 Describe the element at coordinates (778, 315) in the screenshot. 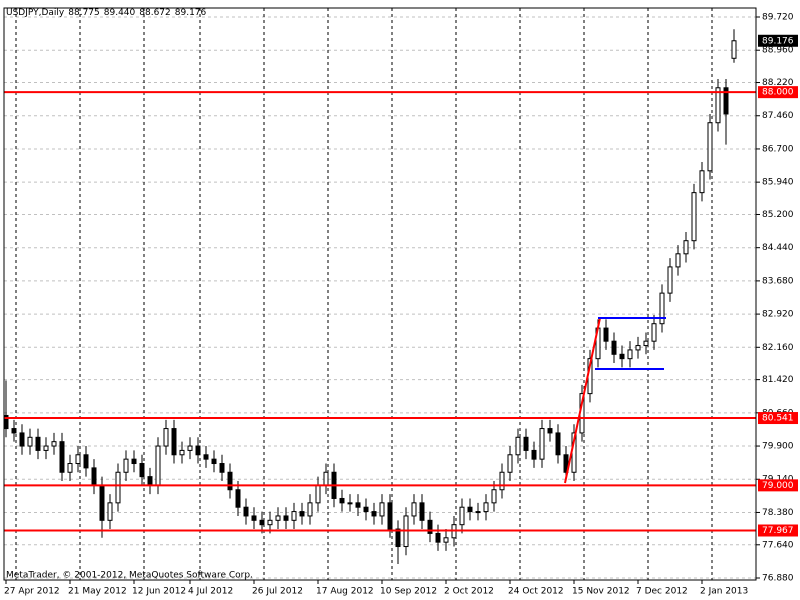

I see `y-tick-label: 82.920` at that location.